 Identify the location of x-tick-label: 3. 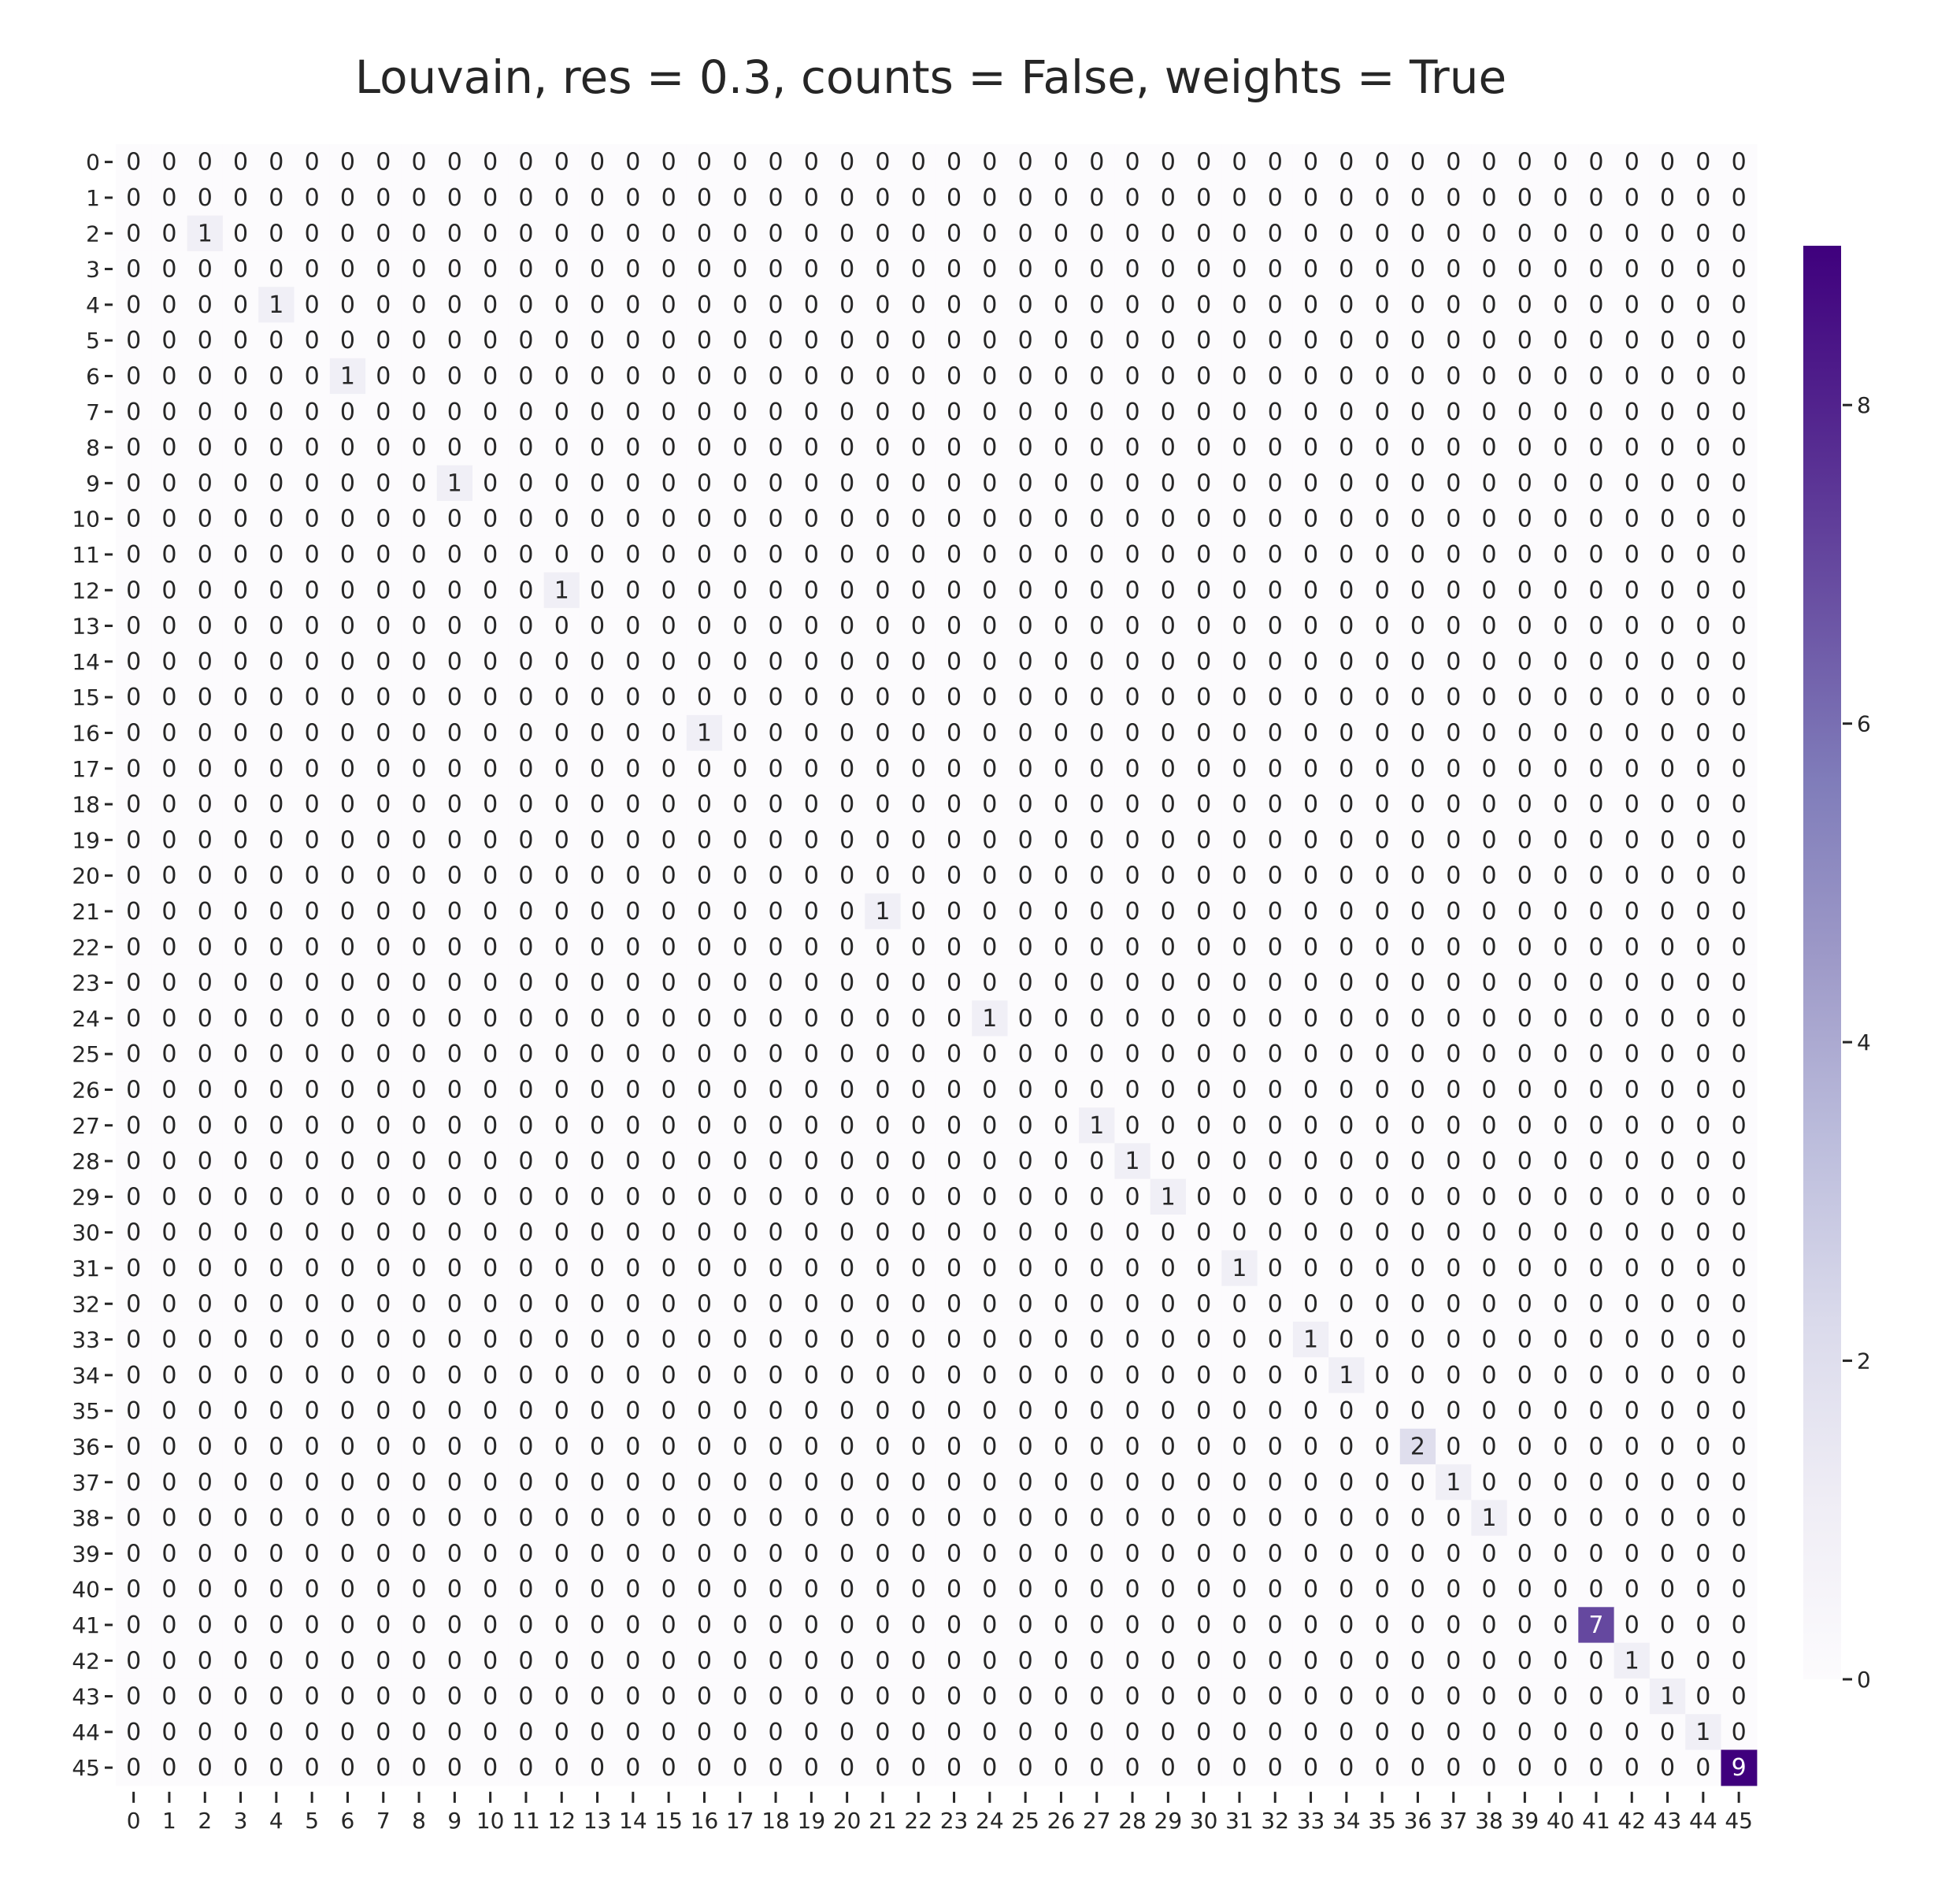
(241, 1821).